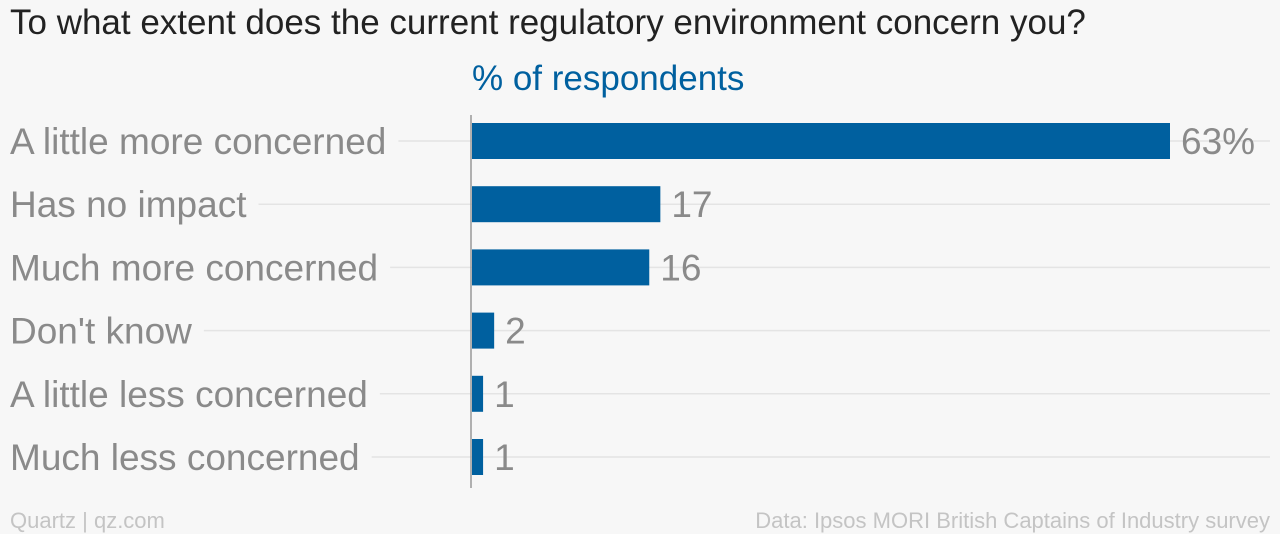 The image size is (1280, 534). Describe the element at coordinates (680, 267) in the screenshot. I see `value-label: 16` at that location.